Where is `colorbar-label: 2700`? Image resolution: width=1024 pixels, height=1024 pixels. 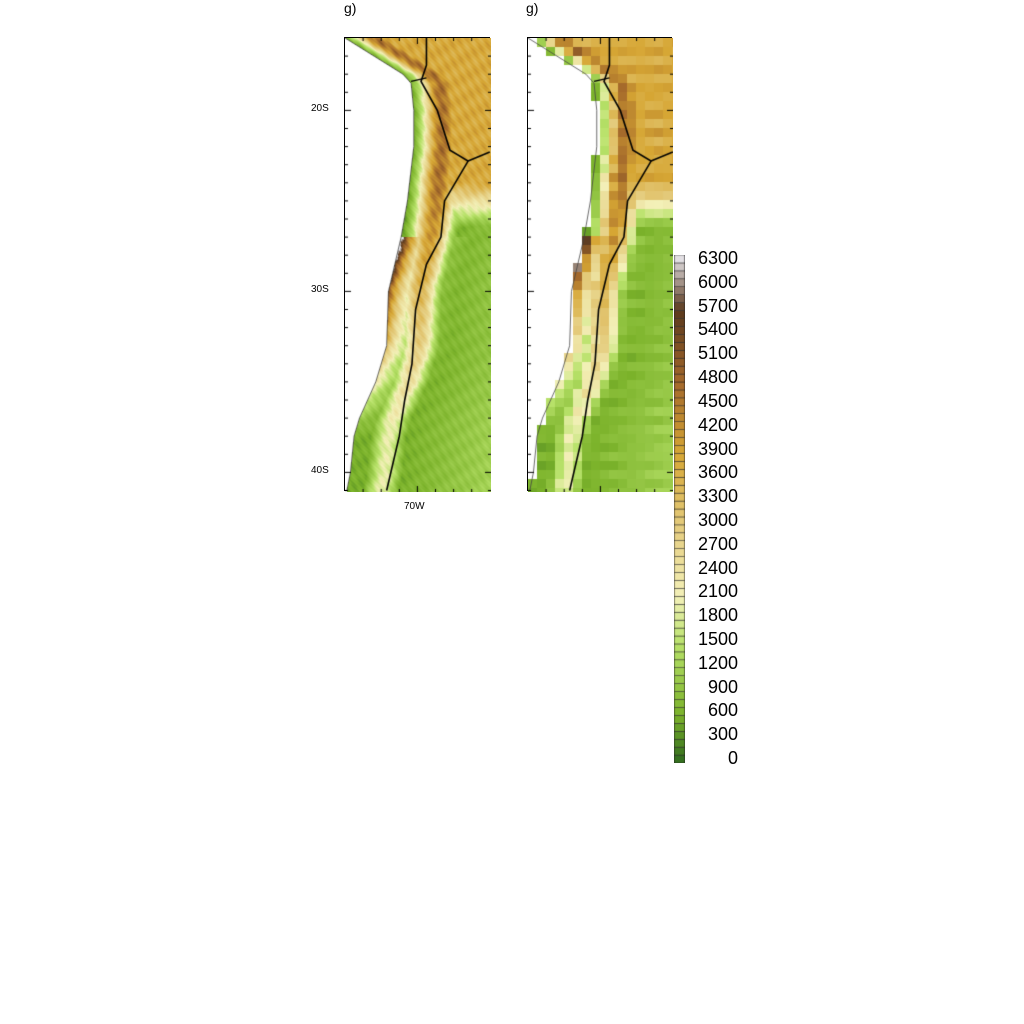 colorbar-label: 2700 is located at coordinates (717, 543).